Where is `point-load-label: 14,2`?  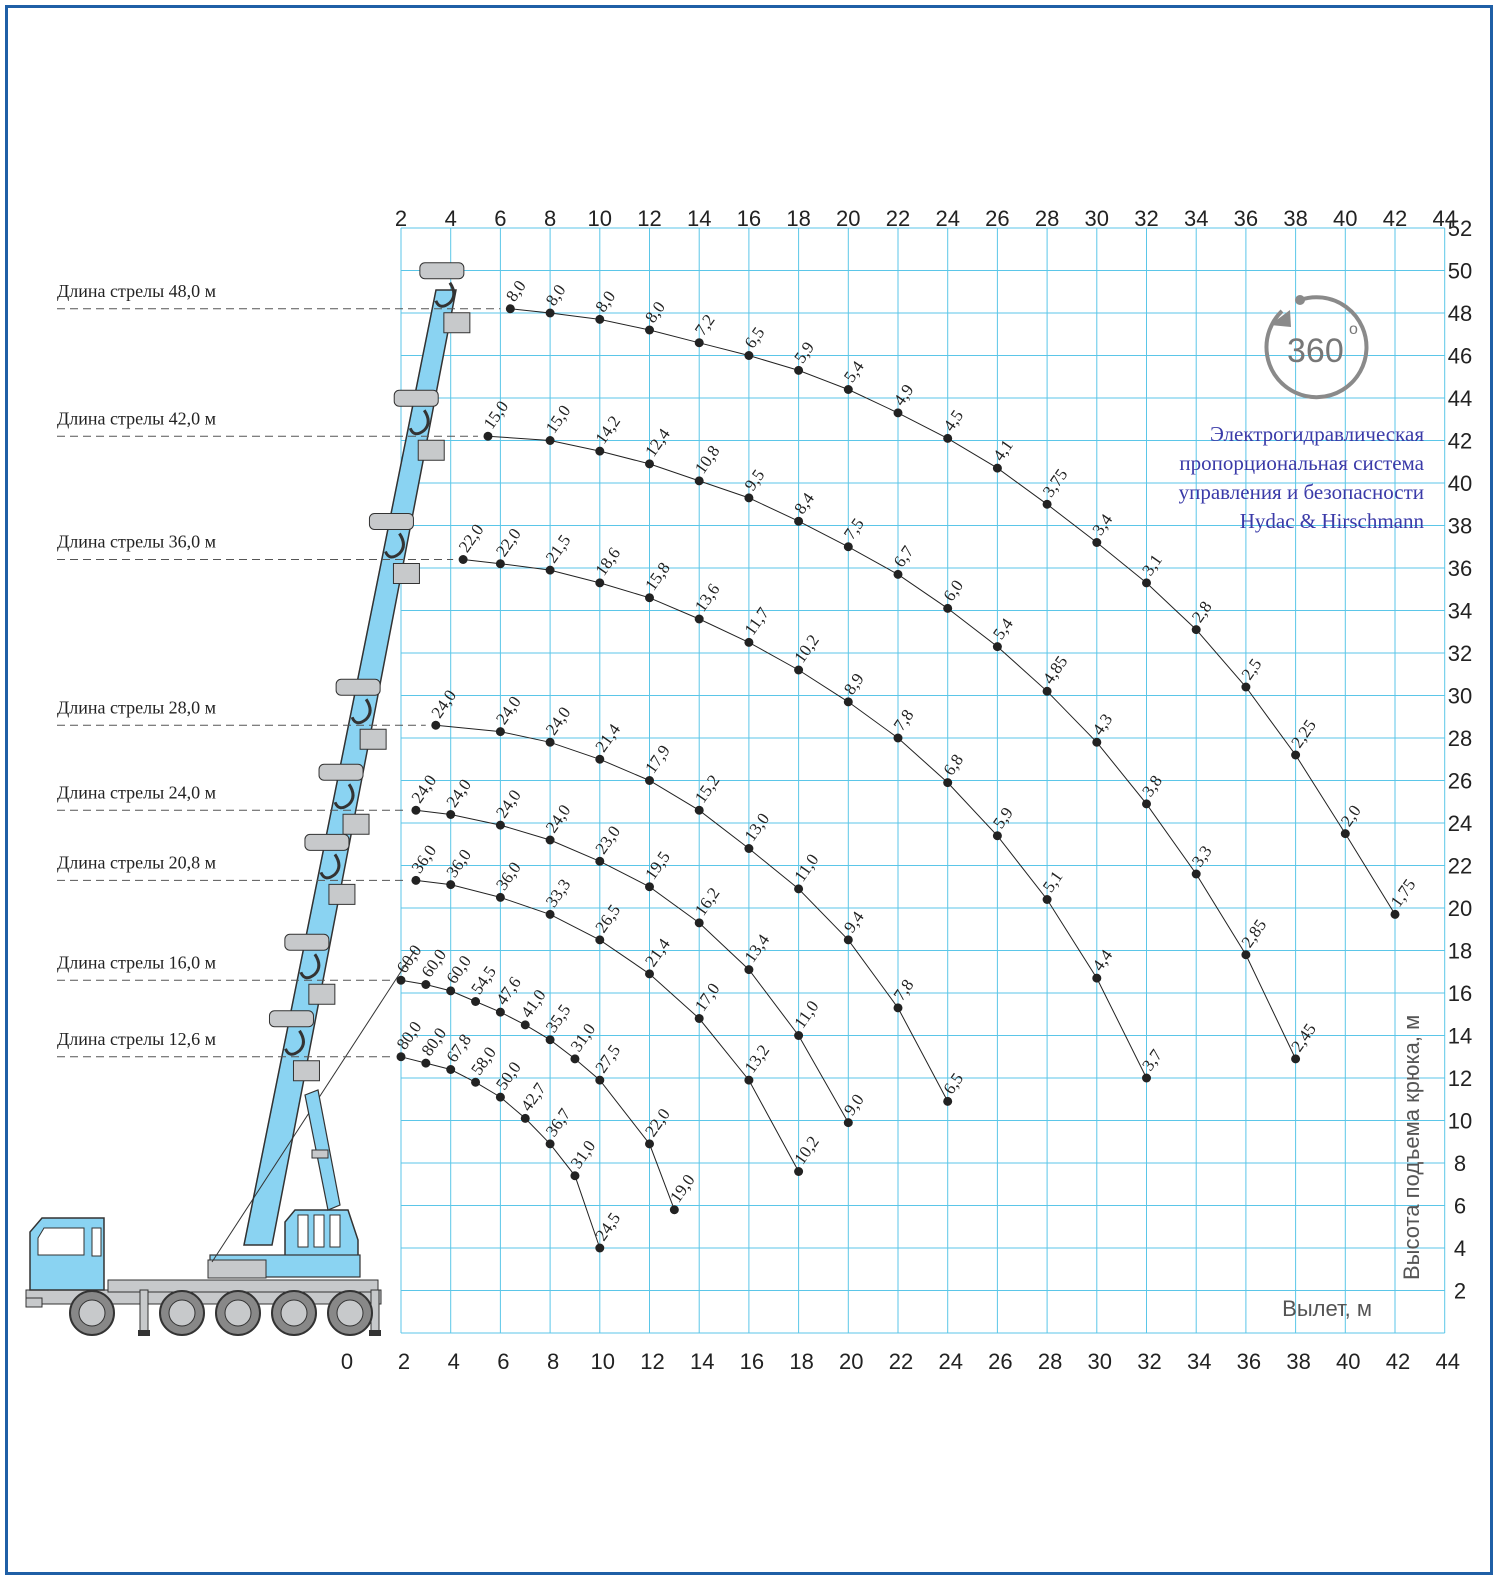 point-load-label: 14,2 is located at coordinates (608, 429).